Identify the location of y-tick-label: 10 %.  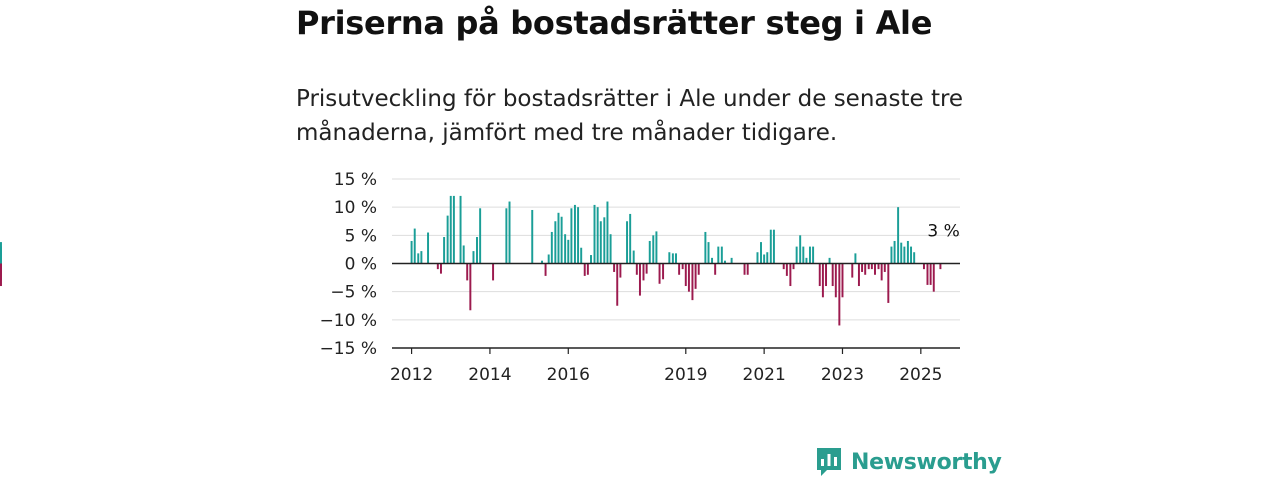
(355, 208).